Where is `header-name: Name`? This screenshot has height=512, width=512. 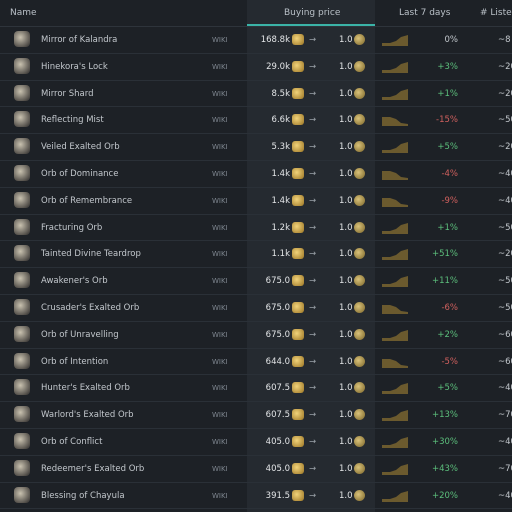
header-name: Name is located at coordinates (23, 13).